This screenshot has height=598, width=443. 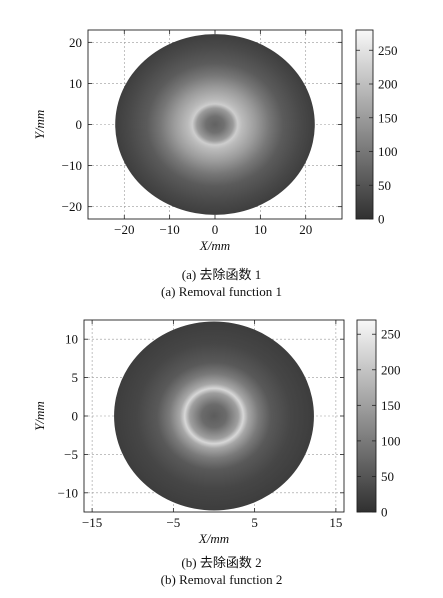 What do you see at coordinates (75, 42) in the screenshot?
I see `y-tick-label: 20` at bounding box center [75, 42].